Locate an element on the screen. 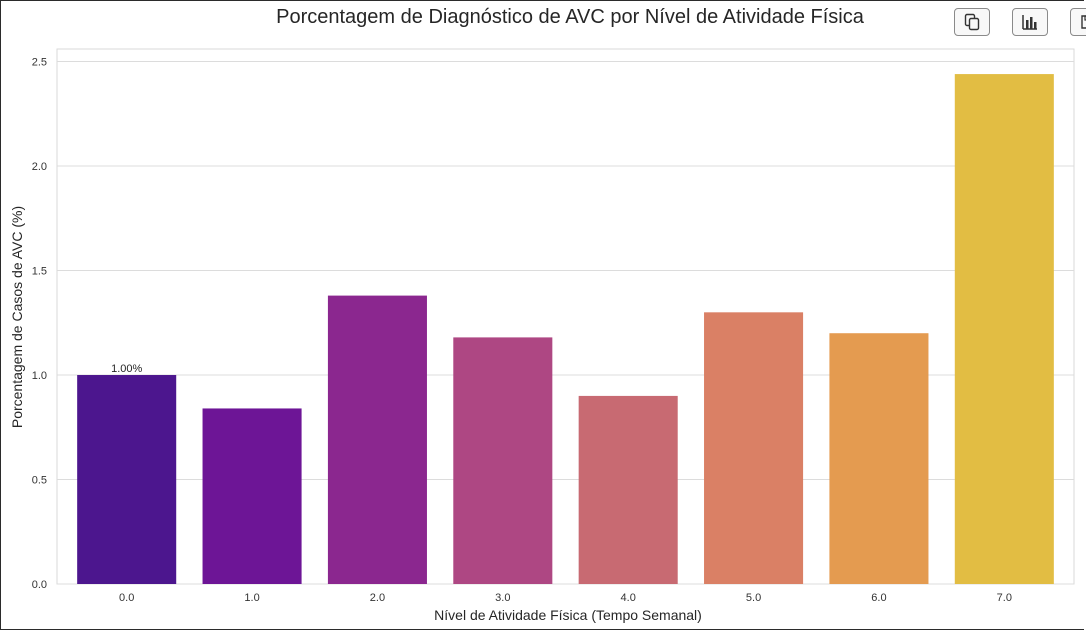 The width and height of the screenshot is (1086, 632). bar-chart-icon is located at coordinates (1029, 22).